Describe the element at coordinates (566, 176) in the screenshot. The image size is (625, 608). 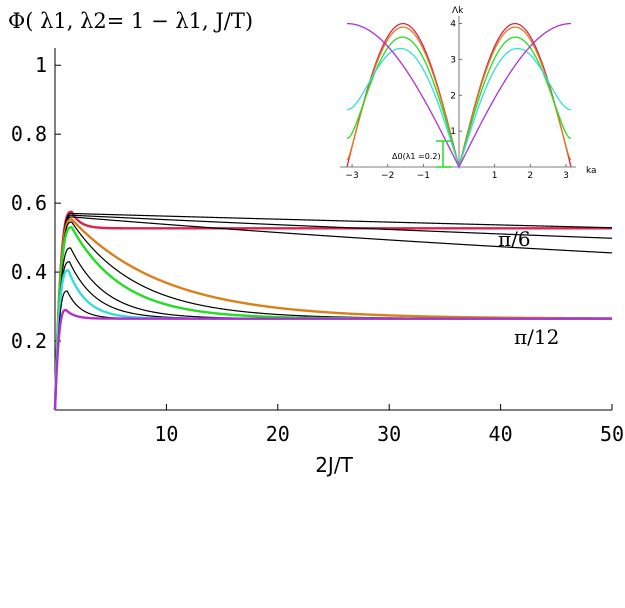
I see `inset-x-tick-label: 3` at that location.